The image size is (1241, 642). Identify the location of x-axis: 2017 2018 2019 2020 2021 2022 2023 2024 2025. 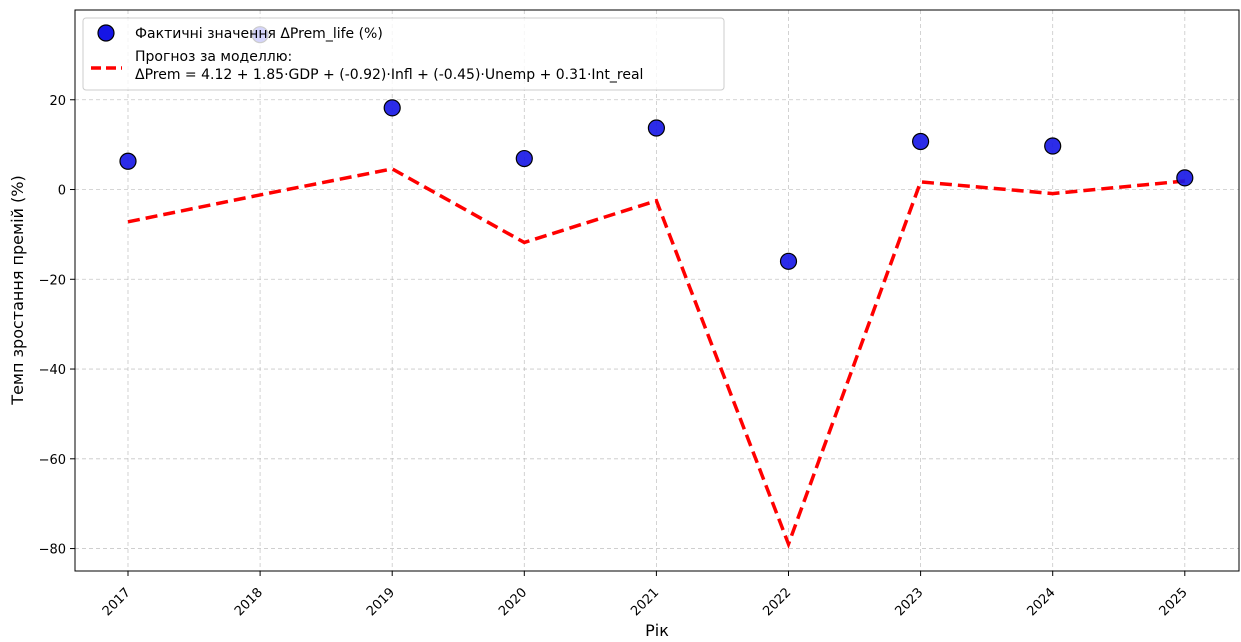
(645, 595).